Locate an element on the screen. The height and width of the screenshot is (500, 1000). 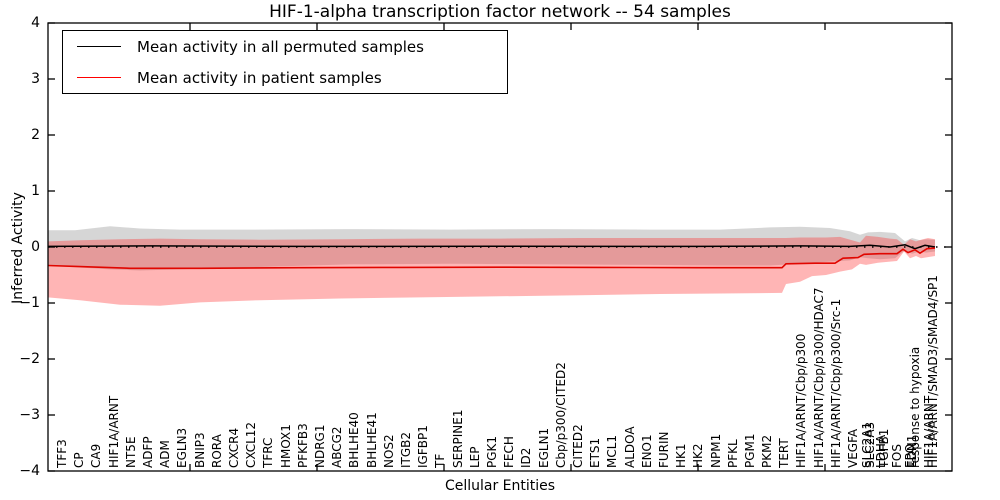
std-bands is located at coordinates (491, 266).